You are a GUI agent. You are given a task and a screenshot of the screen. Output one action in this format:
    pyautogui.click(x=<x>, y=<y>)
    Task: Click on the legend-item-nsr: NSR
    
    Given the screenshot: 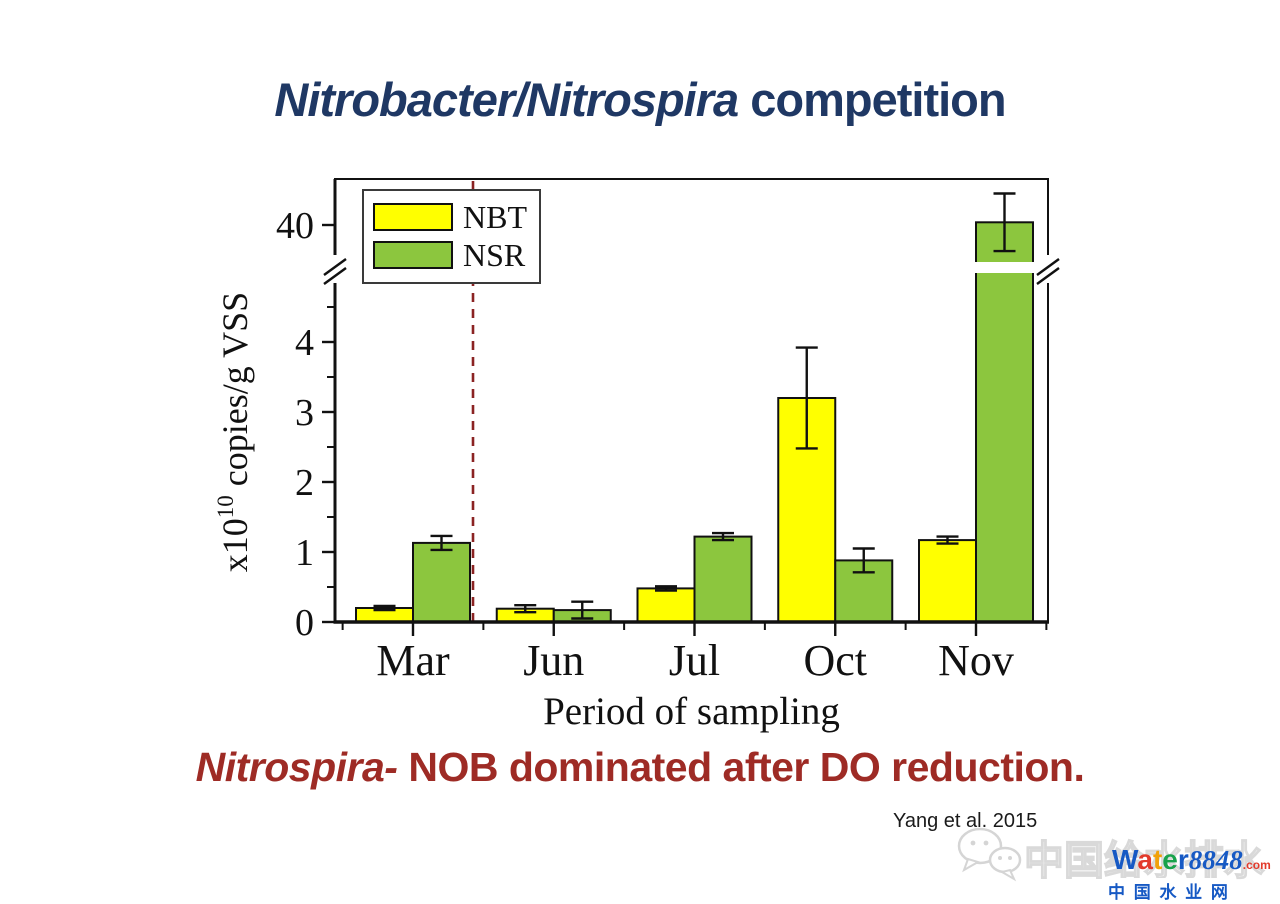 What is the action you would take?
    pyautogui.click(x=450, y=255)
    